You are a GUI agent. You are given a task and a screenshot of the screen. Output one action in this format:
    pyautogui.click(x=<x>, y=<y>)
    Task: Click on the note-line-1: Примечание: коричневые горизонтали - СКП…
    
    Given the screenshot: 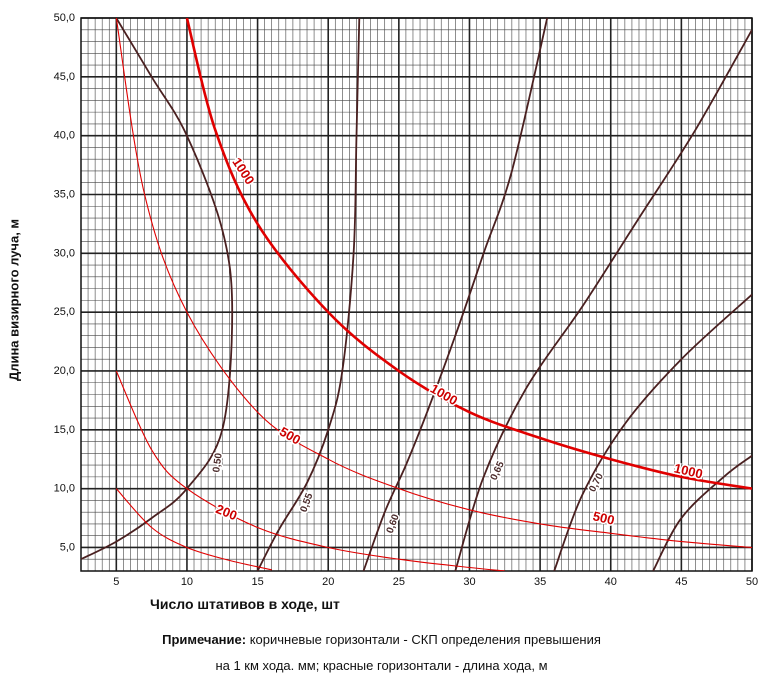 What is the action you would take?
    pyautogui.click(x=381, y=639)
    